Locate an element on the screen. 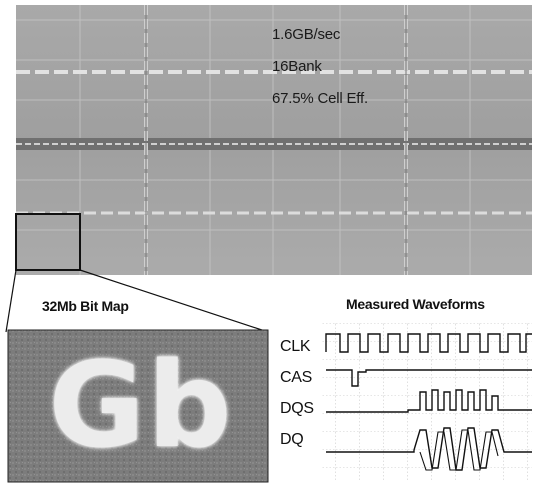  bank-count-label: 16Bank is located at coordinates (297, 66).